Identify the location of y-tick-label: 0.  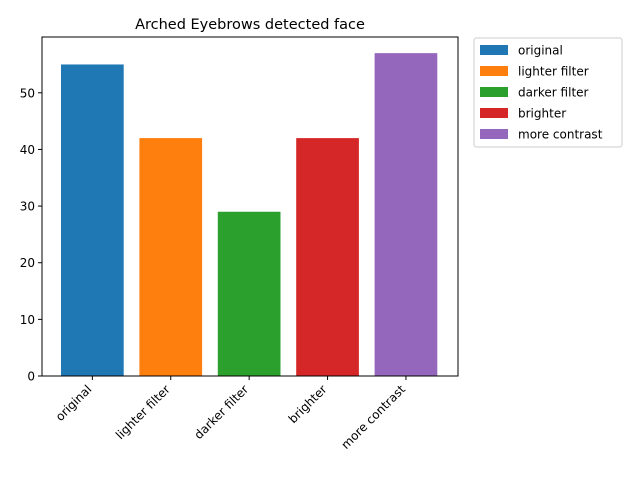
(31, 377).